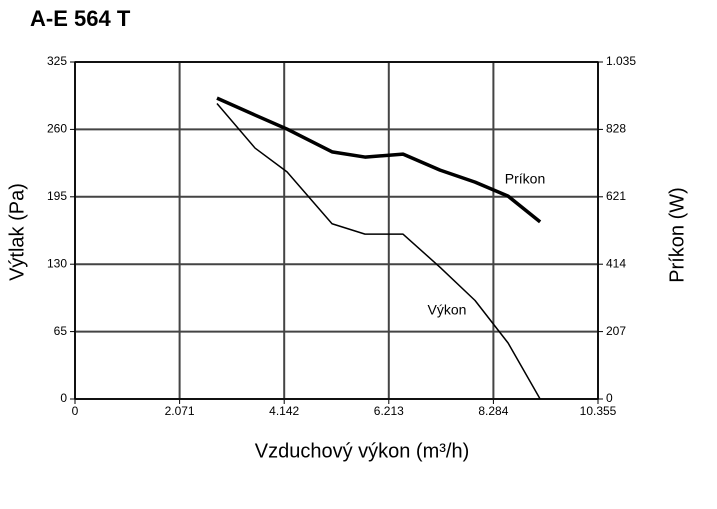 Image resolution: width=717 pixels, height=509 pixels. What do you see at coordinates (616, 331) in the screenshot?
I see `y2-tick-label: 207` at bounding box center [616, 331].